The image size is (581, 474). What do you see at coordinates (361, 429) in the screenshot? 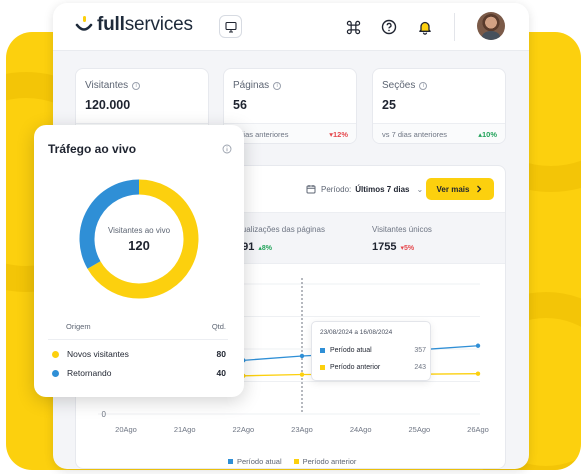
I see `x-tick-label: 24Ago` at bounding box center [361, 429].